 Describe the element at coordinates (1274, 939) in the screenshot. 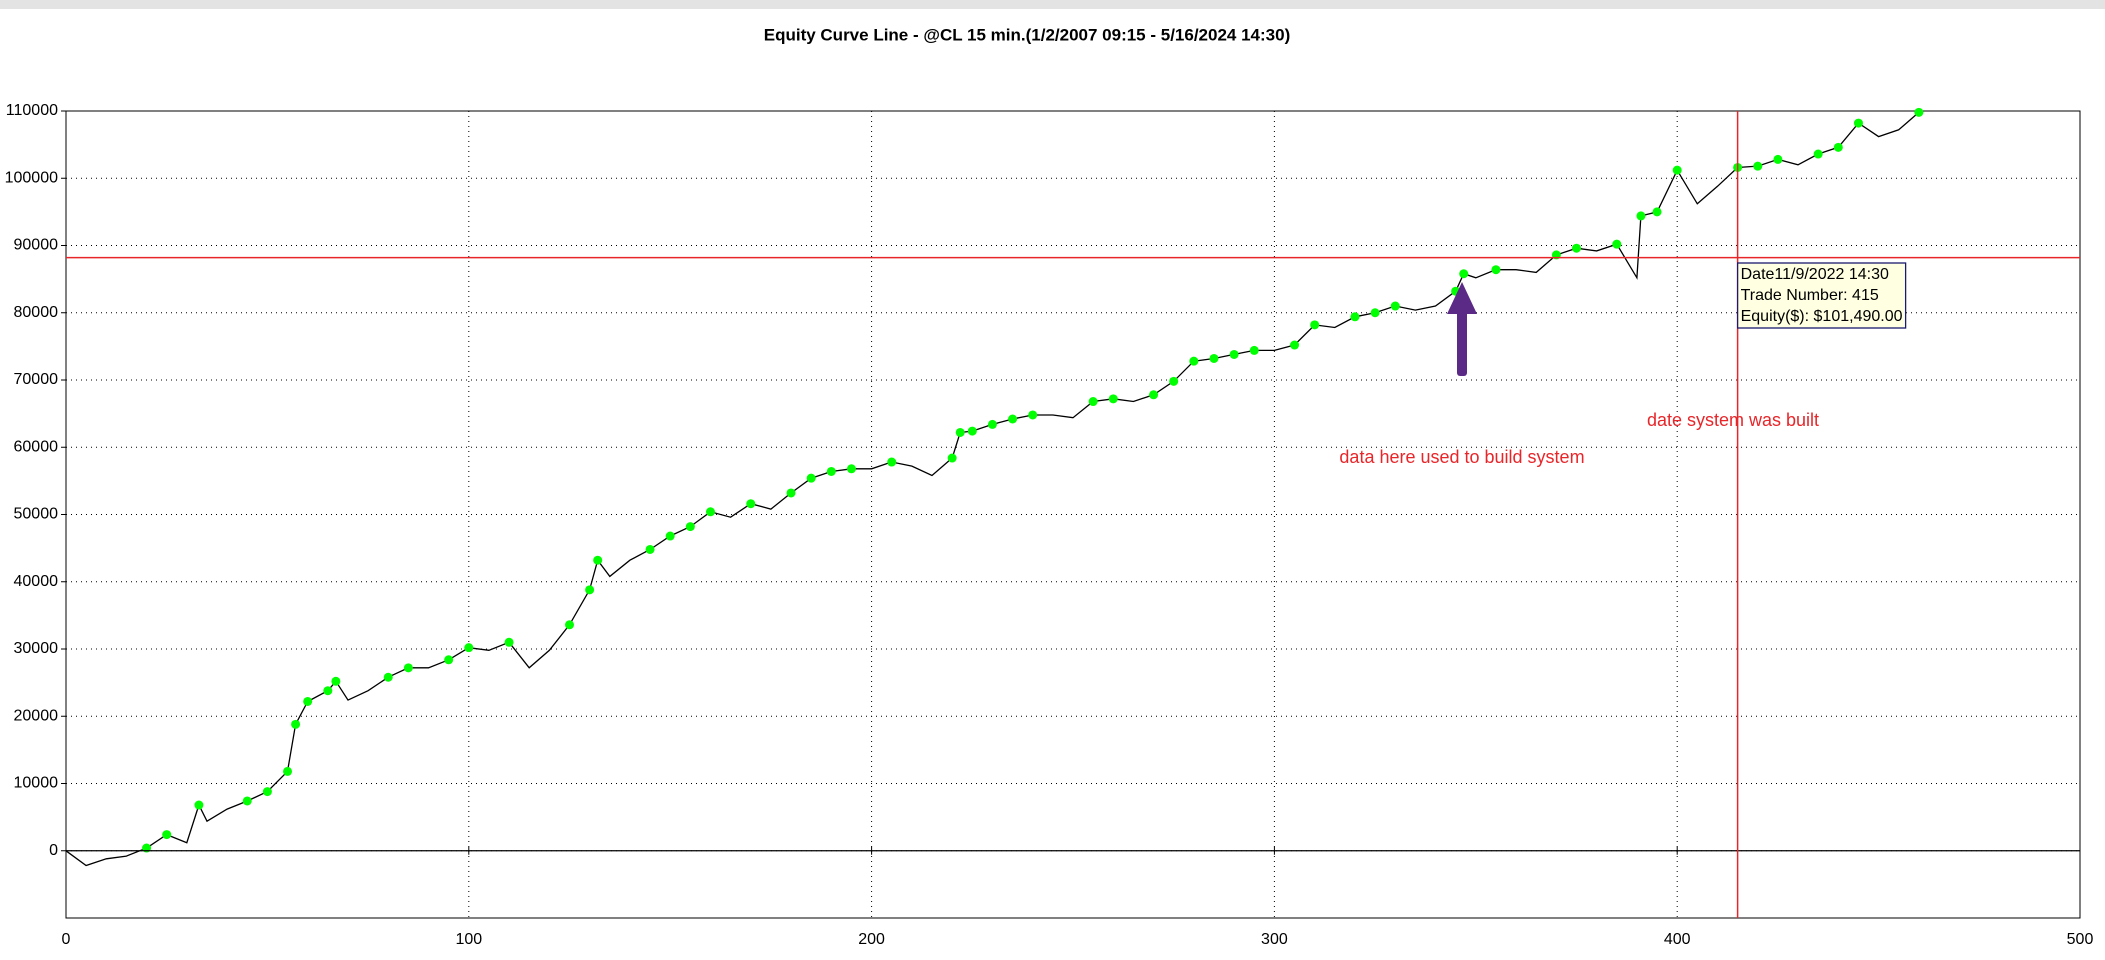

I see `x-tick-label: 300` at that location.